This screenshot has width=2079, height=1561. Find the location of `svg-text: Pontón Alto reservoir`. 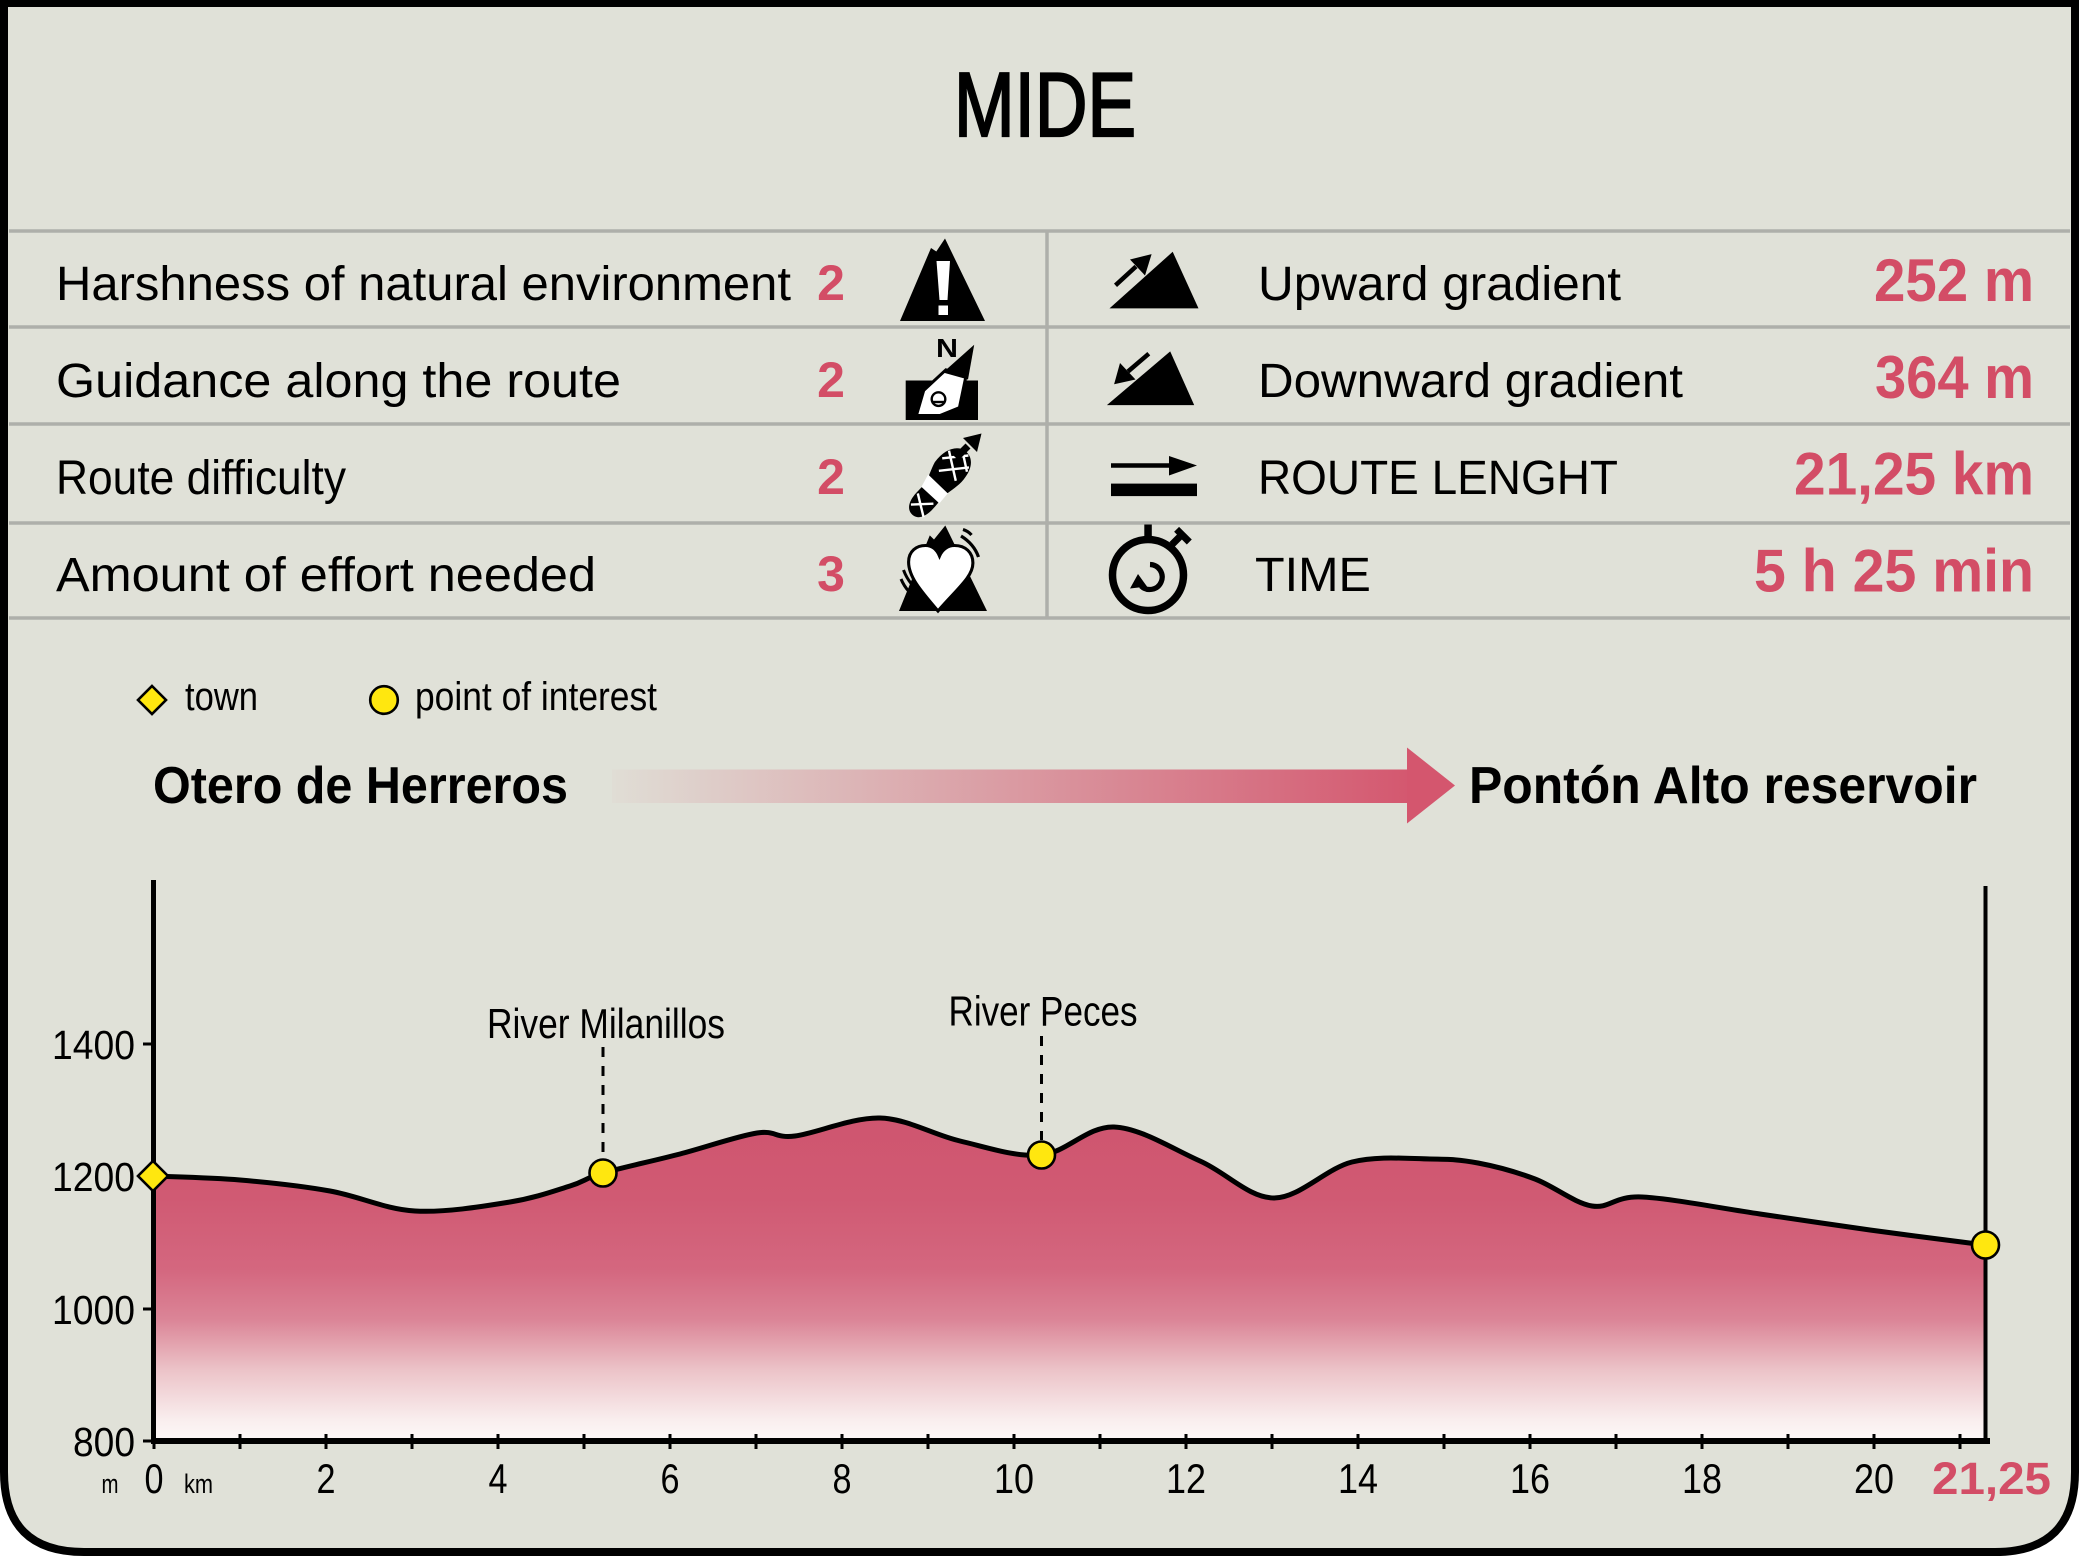

svg-text: Pontón Alto reservoir is located at coordinates (1723, 785).